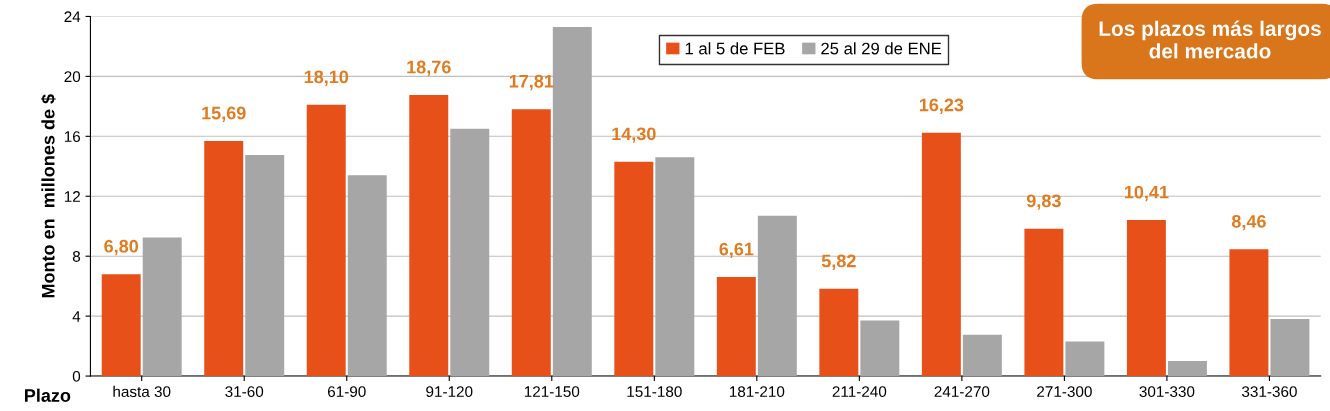  I want to click on x-tick-label: 151-180, so click(654, 392).